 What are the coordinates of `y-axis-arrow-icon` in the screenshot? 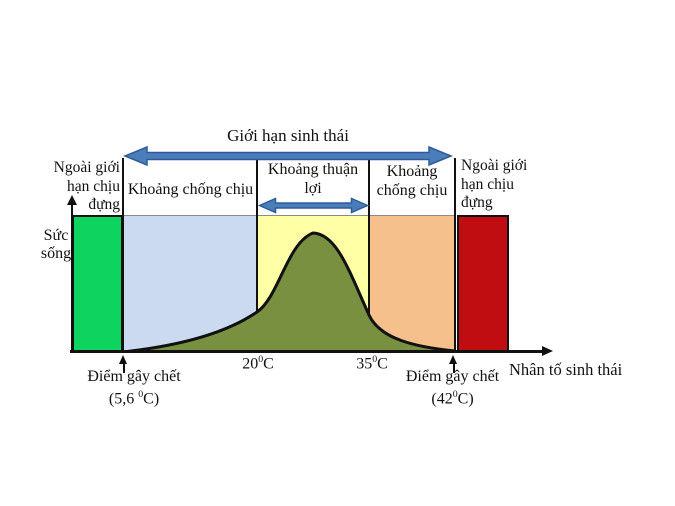 It's located at (71, 200).